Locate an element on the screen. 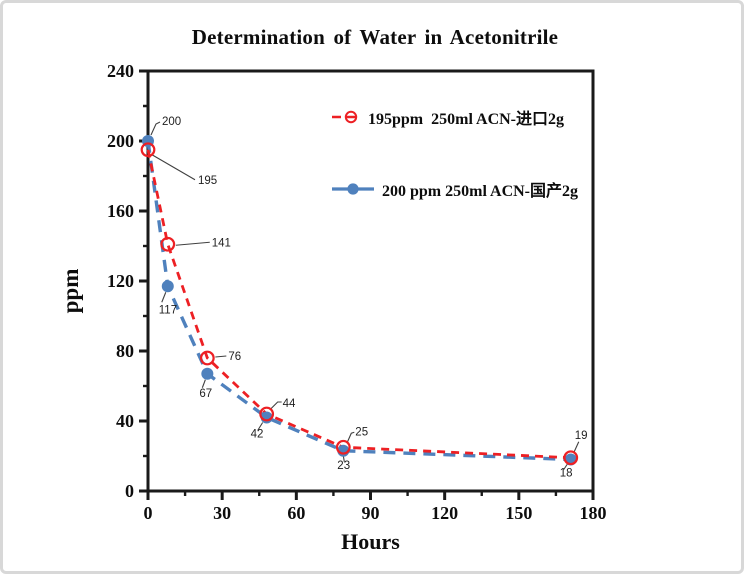 The image size is (744, 574). x-tick-label: 30 is located at coordinates (222, 513).